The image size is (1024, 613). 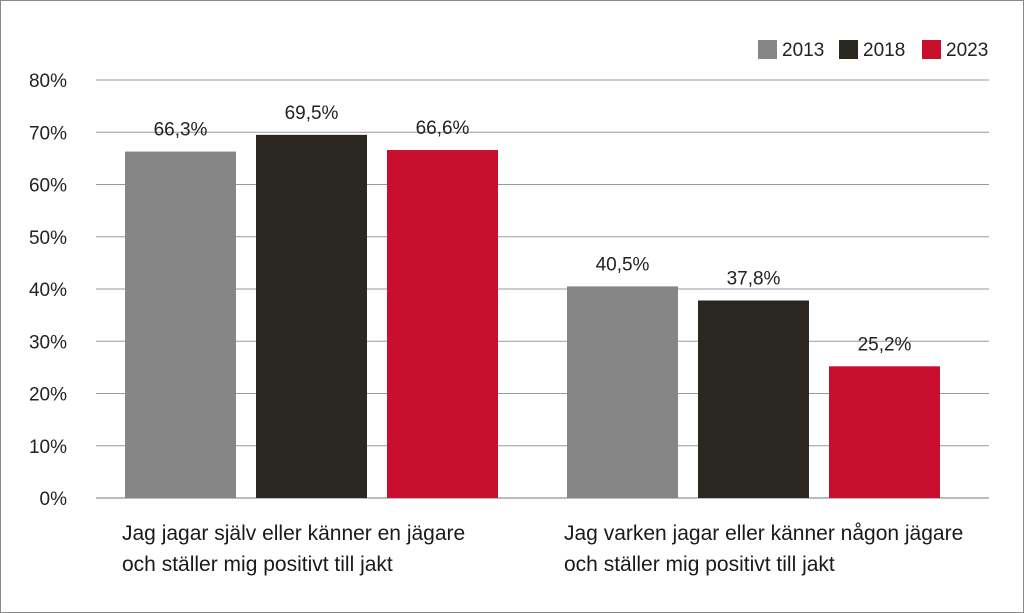 What do you see at coordinates (48, 395) in the screenshot?
I see `y-tick-label: 20%` at bounding box center [48, 395].